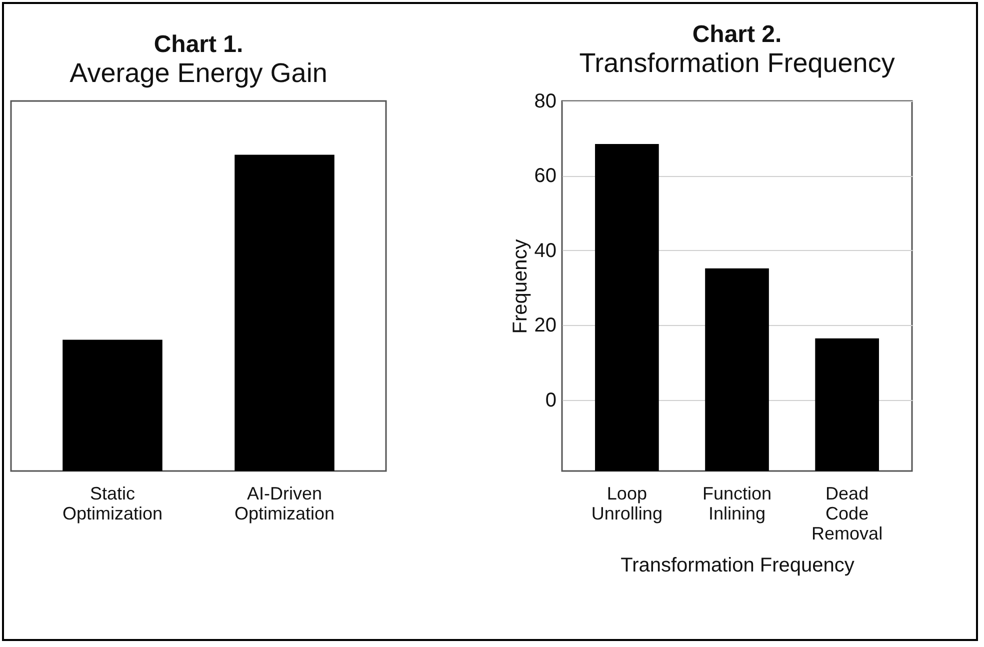  Describe the element at coordinates (545, 176) in the screenshot. I see `y-tick-label: 60` at that location.